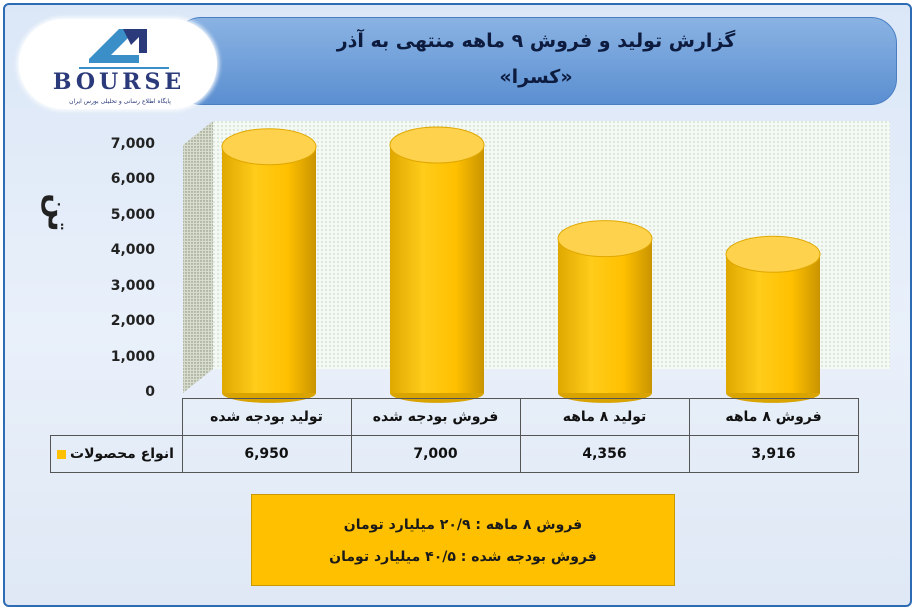 This screenshot has height=608, width=915. I want to click on y-tick-label: 1,000, so click(132, 356).